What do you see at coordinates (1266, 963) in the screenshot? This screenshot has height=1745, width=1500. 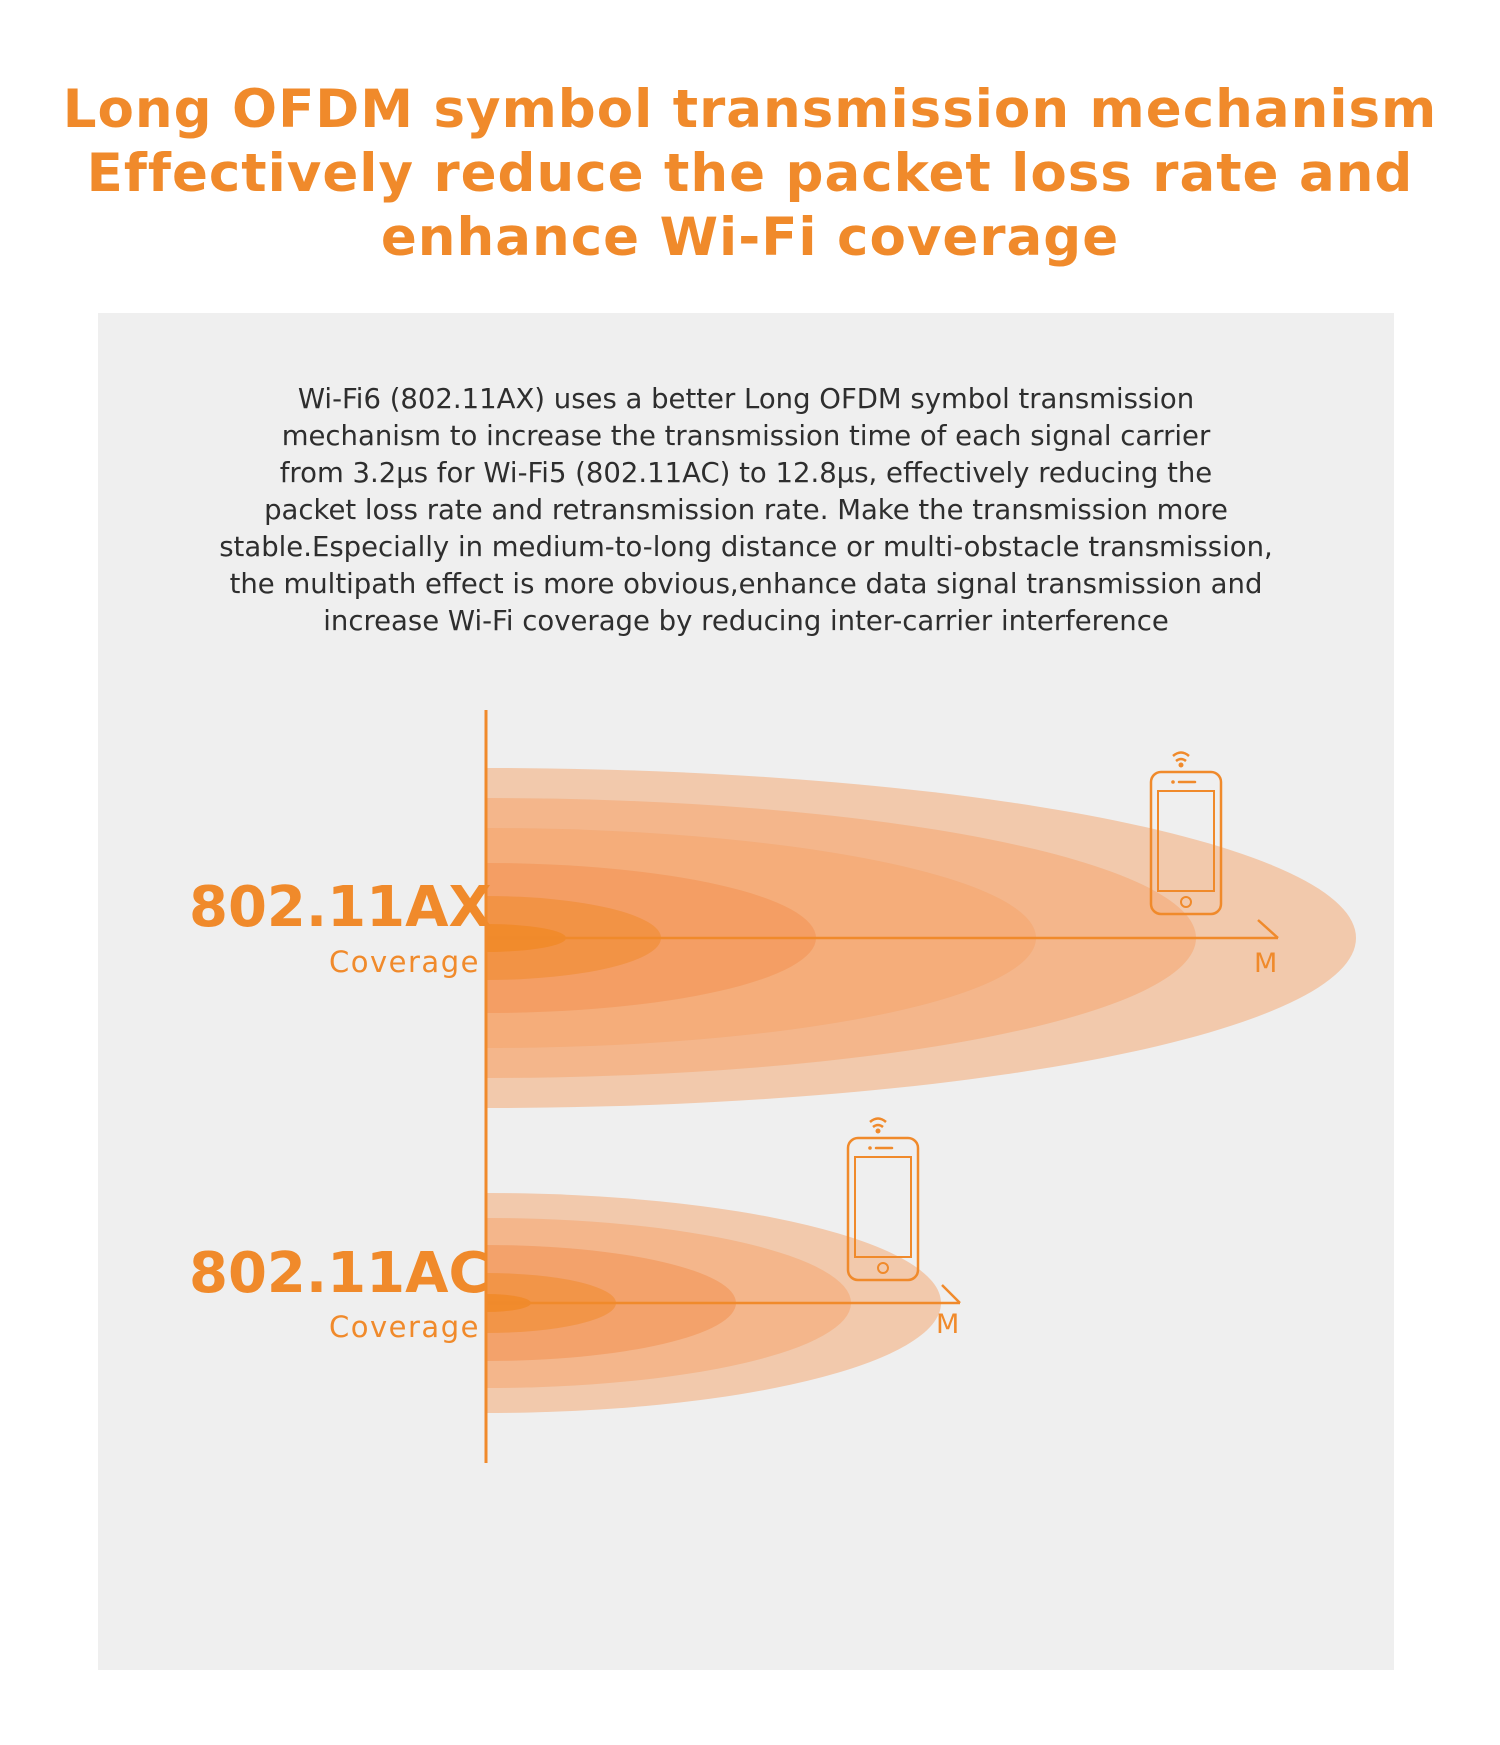 I see `ax-distance-unit: M` at bounding box center [1266, 963].